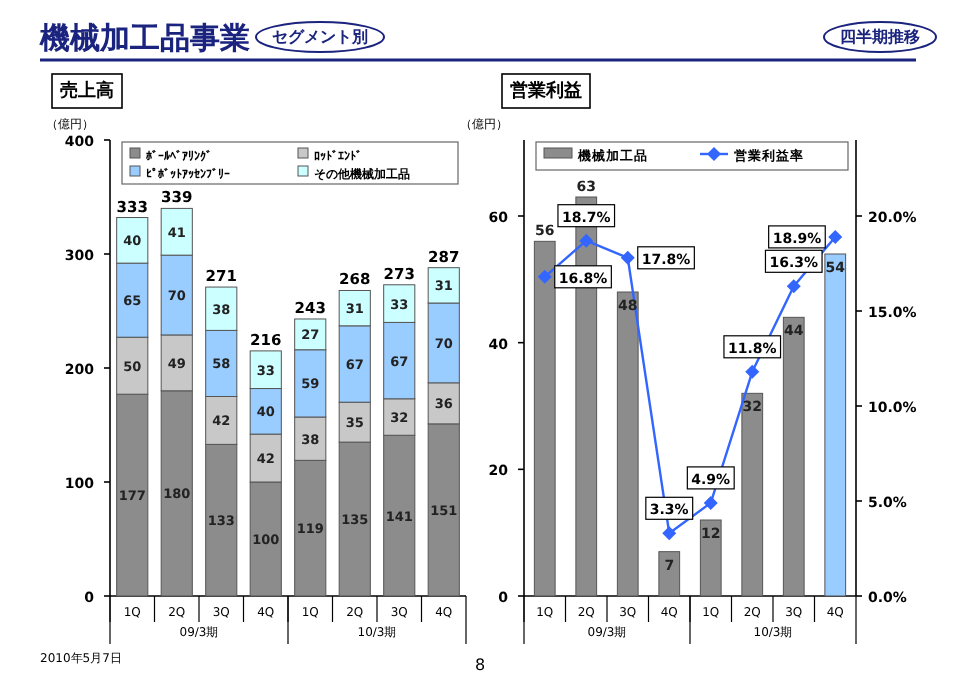 This screenshot has height=680, width=960. I want to click on chart-title: 売上高, so click(87, 91).